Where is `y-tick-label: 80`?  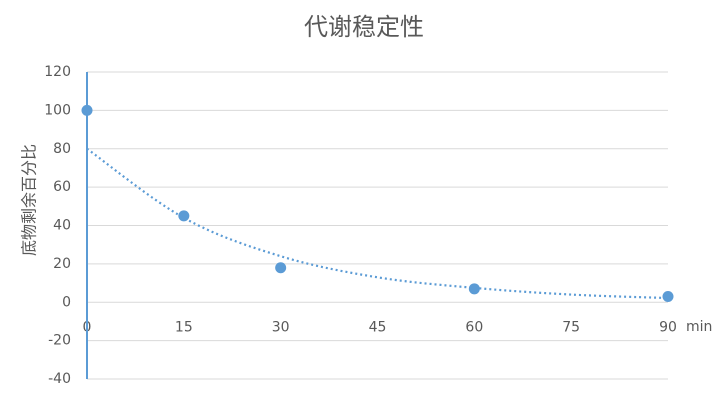
y-tick-label: 80 is located at coordinates (62, 149).